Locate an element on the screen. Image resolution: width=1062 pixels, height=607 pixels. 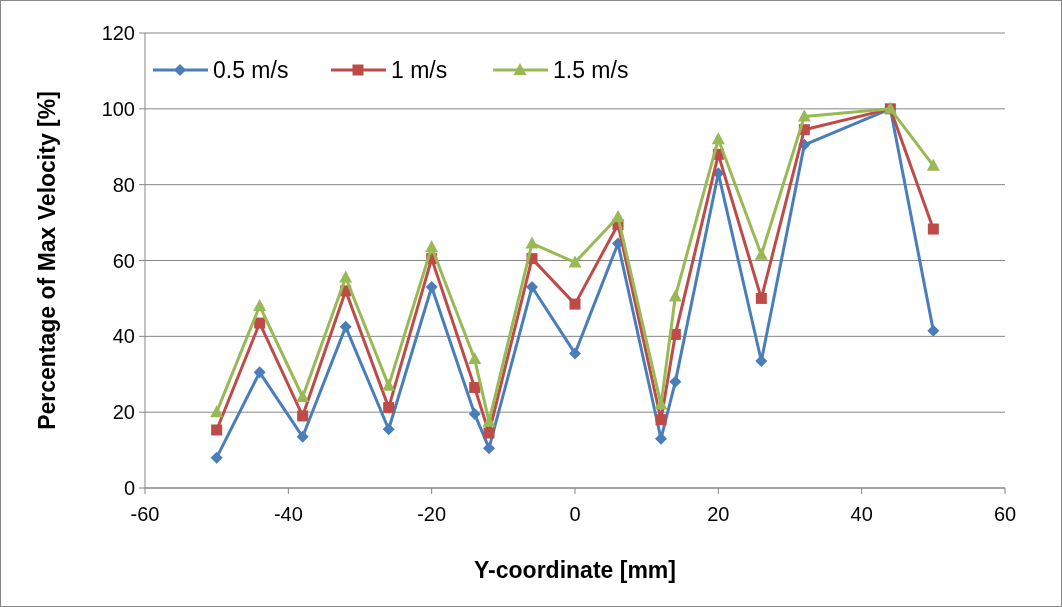
x-tick-label: -40 is located at coordinates (288, 514).